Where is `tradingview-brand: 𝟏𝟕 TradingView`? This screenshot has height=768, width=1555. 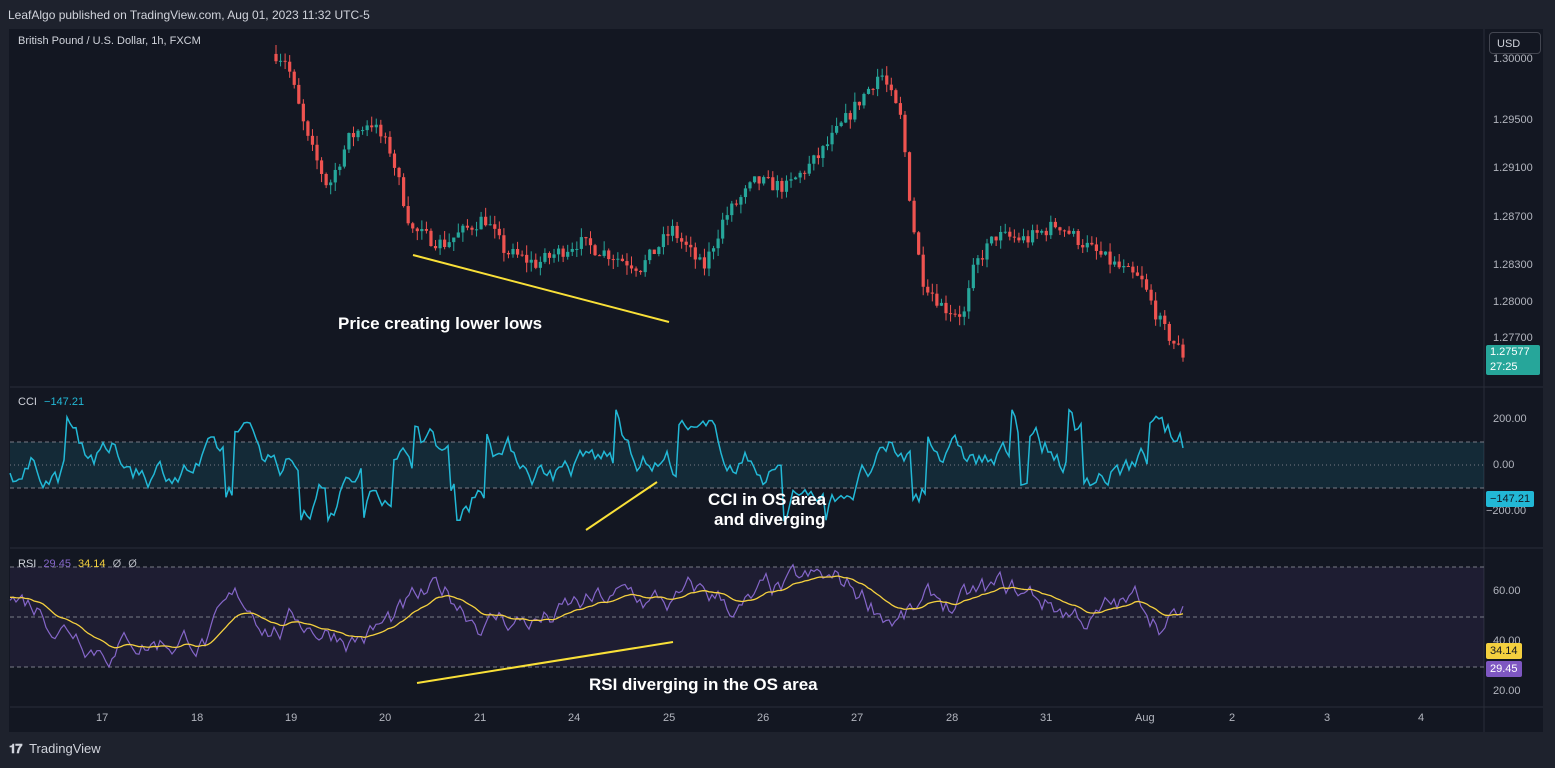
tradingview-brand: 𝟏𝟕 TradingView is located at coordinates (55, 749).